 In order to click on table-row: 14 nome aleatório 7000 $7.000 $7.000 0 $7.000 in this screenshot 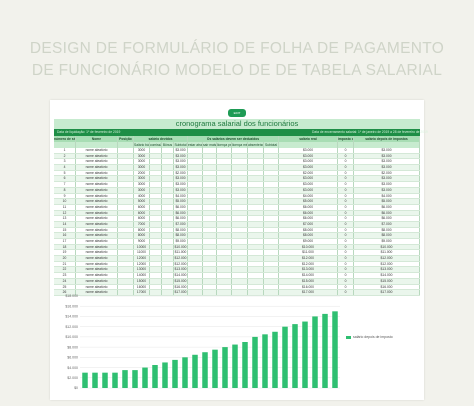, I will do `click(237, 224)`.